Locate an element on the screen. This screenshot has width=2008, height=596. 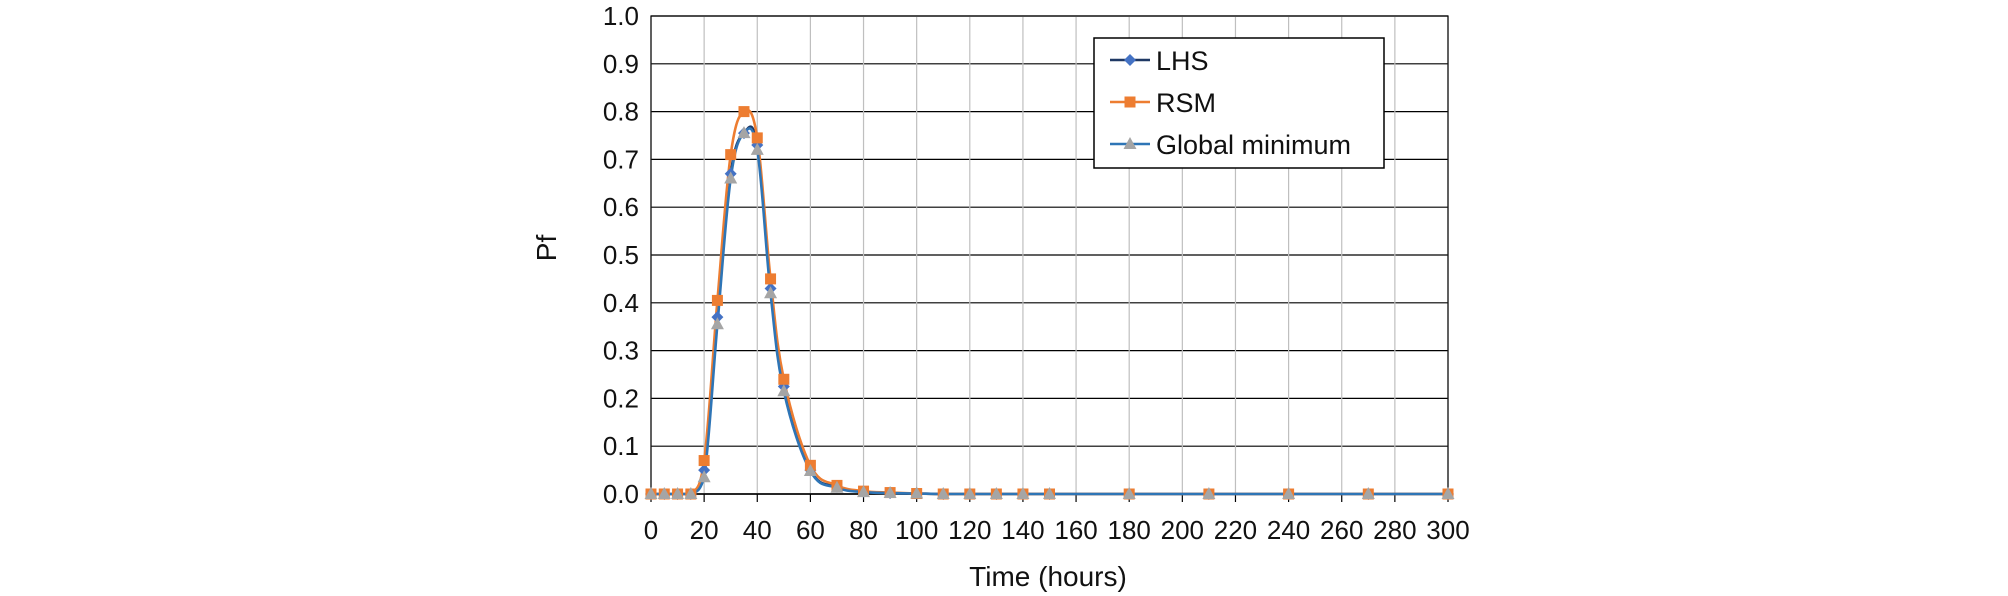
y-tick-label: 0.6 is located at coordinates (621, 207).